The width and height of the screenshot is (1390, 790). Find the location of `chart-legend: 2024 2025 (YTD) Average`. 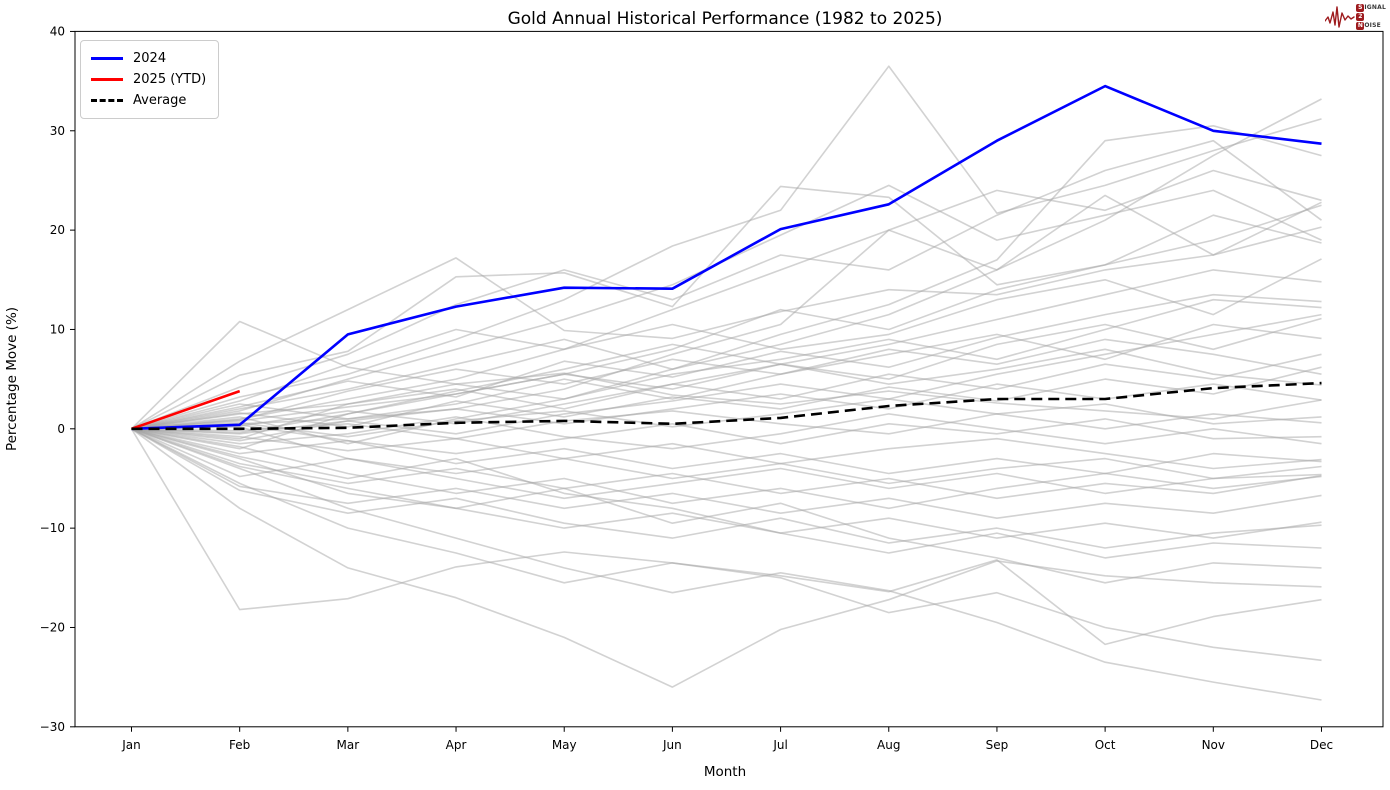

chart-legend: 2024 2025 (YTD) Average is located at coordinates (150, 79).